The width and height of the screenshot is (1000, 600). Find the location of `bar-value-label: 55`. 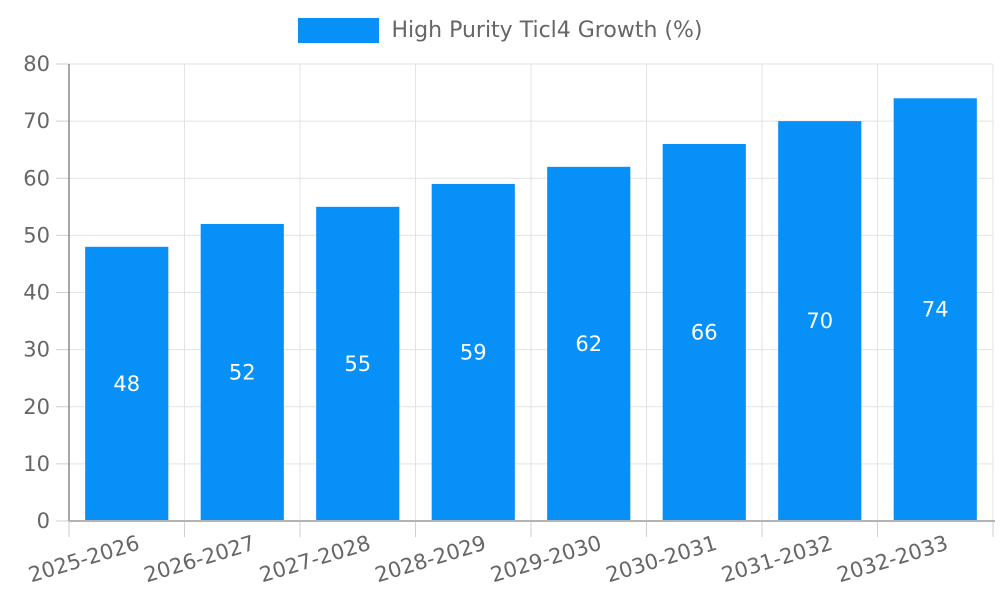

bar-value-label: 55 is located at coordinates (357, 364).